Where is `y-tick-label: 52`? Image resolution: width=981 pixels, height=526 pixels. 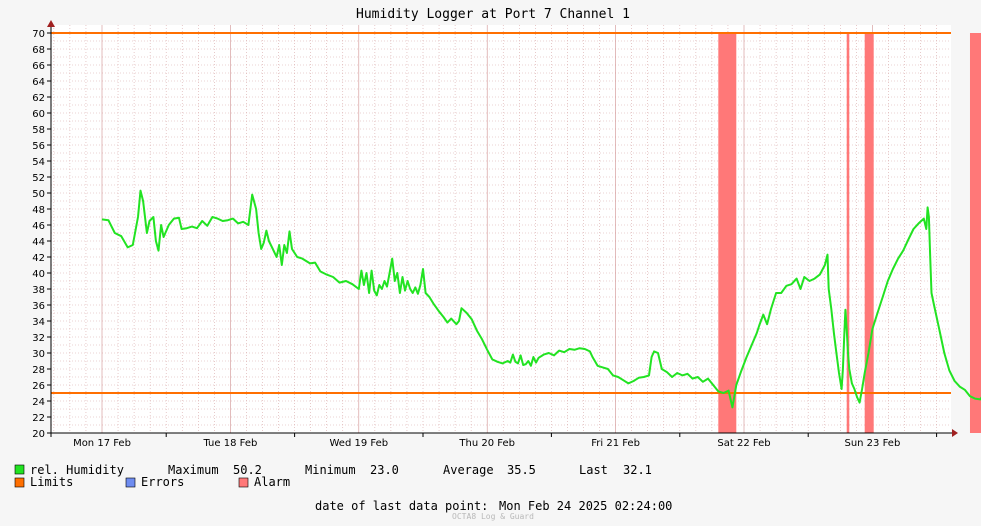 y-tick-label: 52 is located at coordinates (38, 178).